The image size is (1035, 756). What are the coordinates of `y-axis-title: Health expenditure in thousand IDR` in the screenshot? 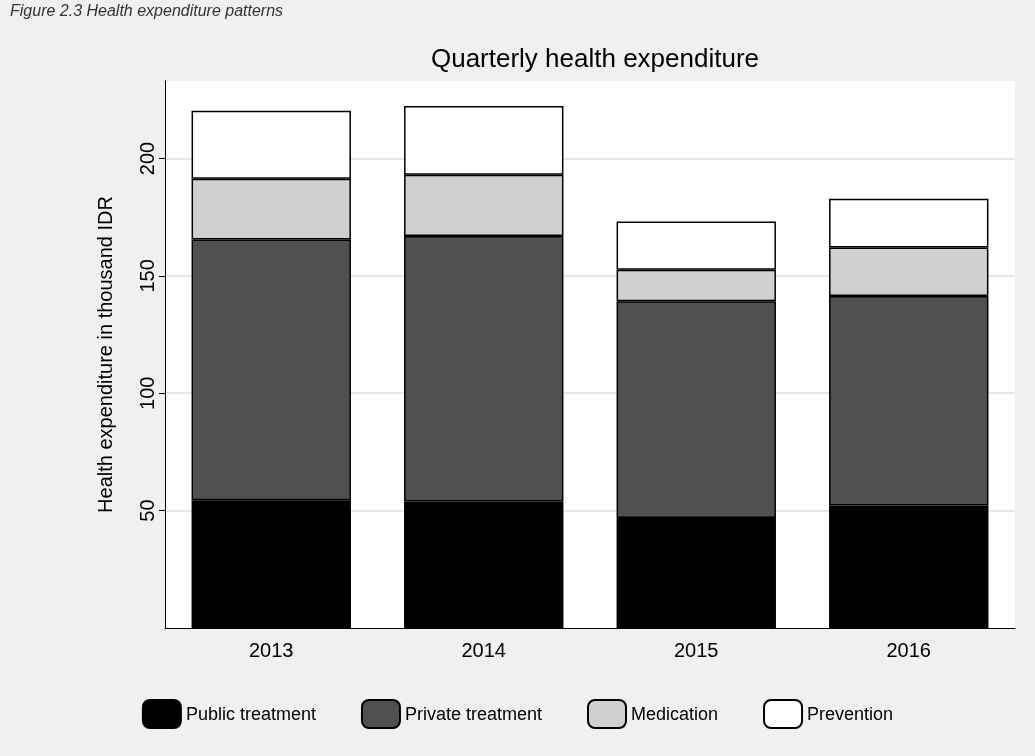 It's located at (105, 354).